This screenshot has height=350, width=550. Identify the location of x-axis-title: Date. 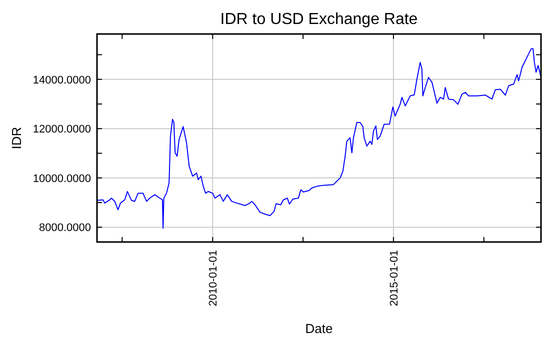
(319, 328).